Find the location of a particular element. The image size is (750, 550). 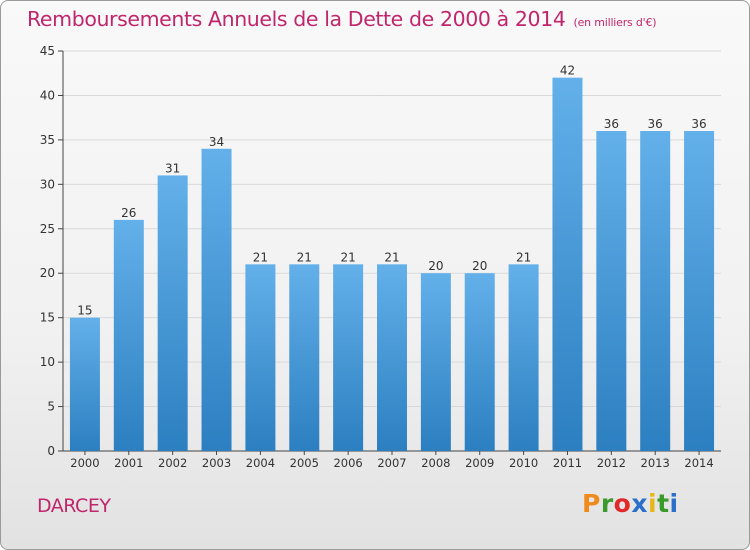

x-tick-label: 2002 is located at coordinates (172, 463).